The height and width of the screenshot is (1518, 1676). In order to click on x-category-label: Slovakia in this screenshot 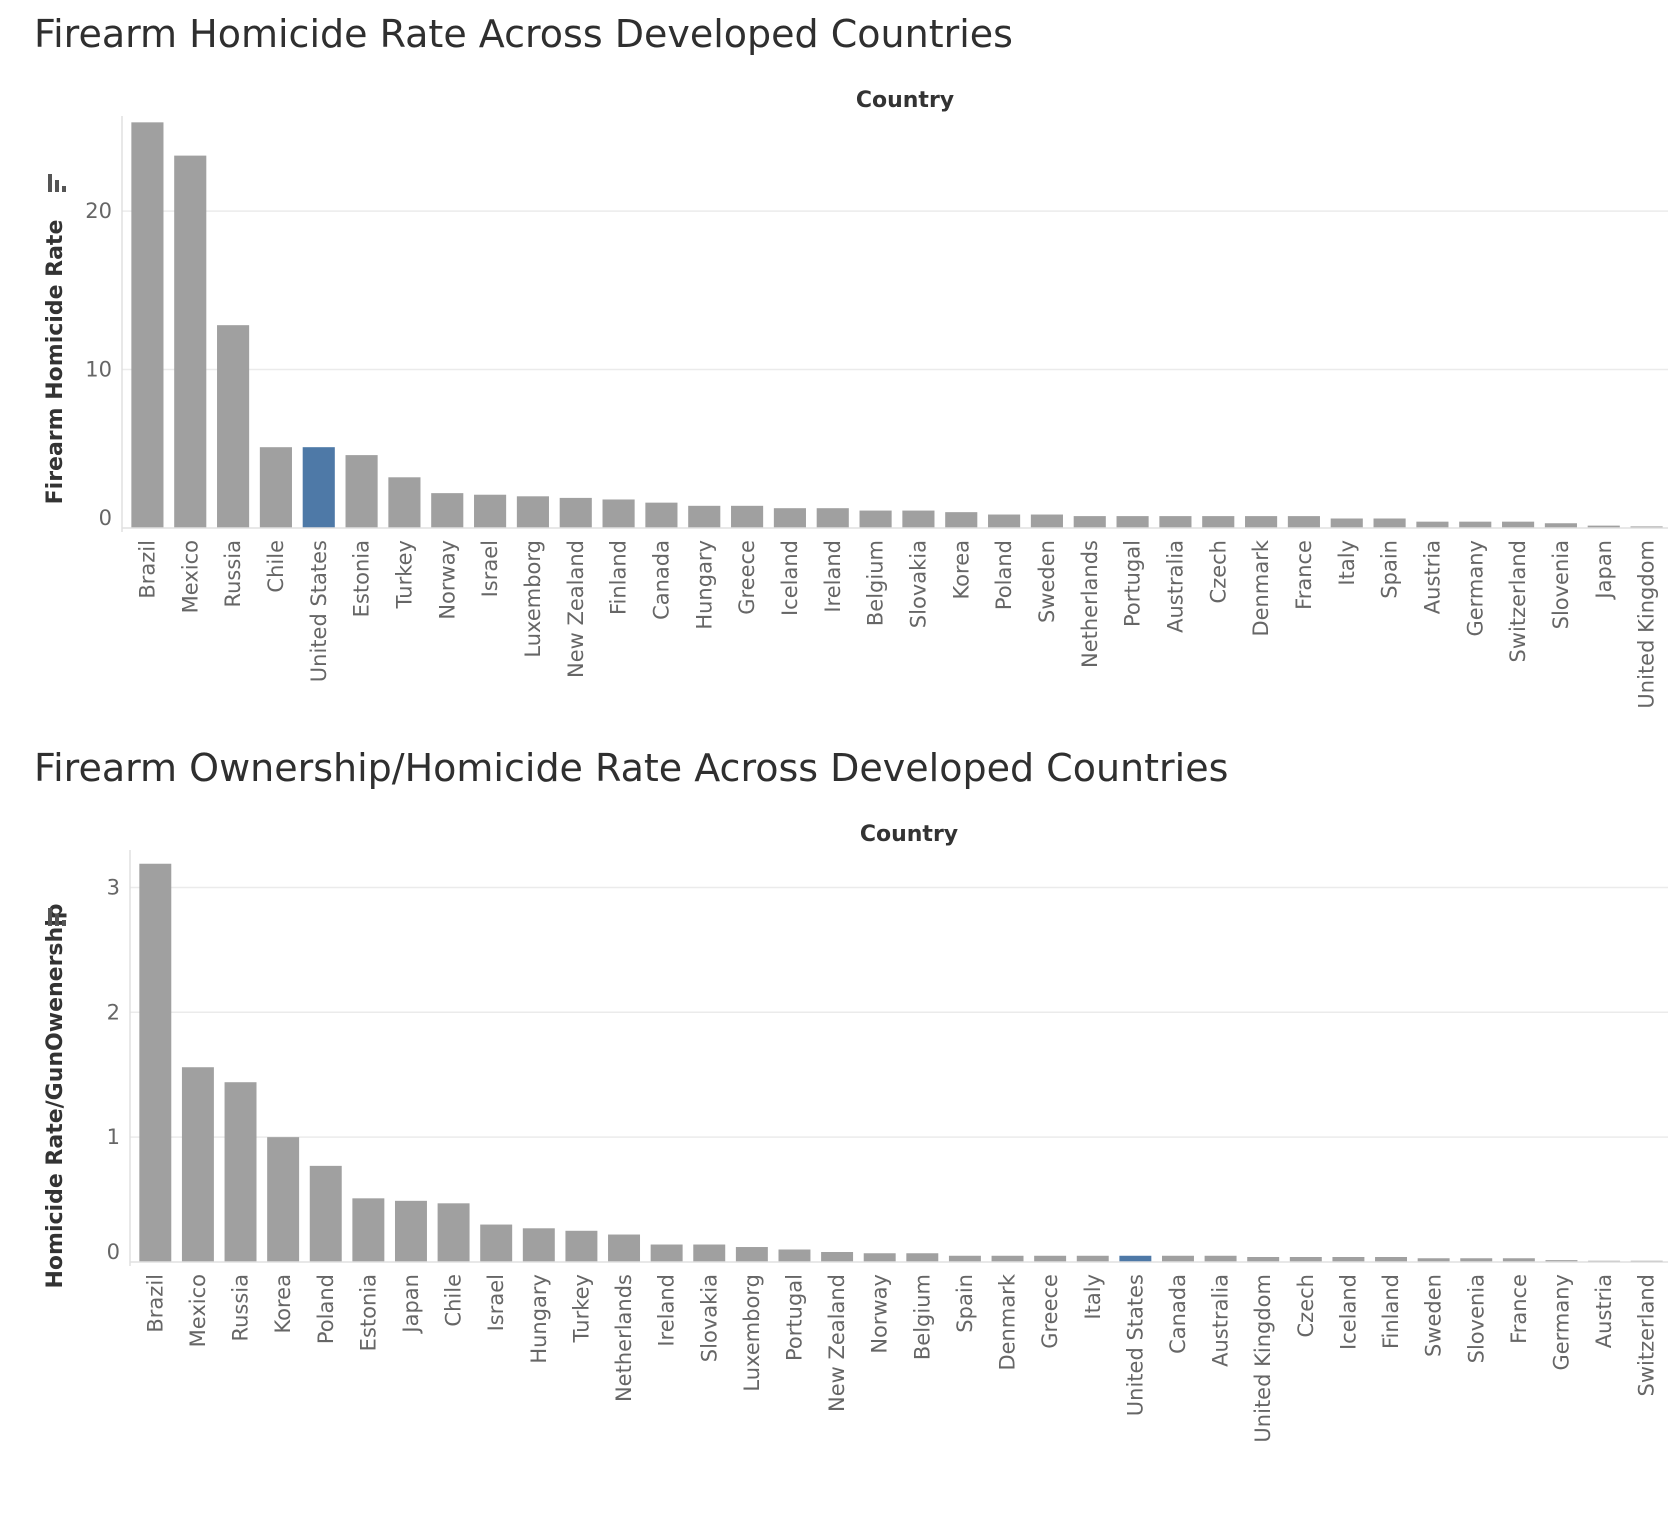, I will do `click(918, 584)`.